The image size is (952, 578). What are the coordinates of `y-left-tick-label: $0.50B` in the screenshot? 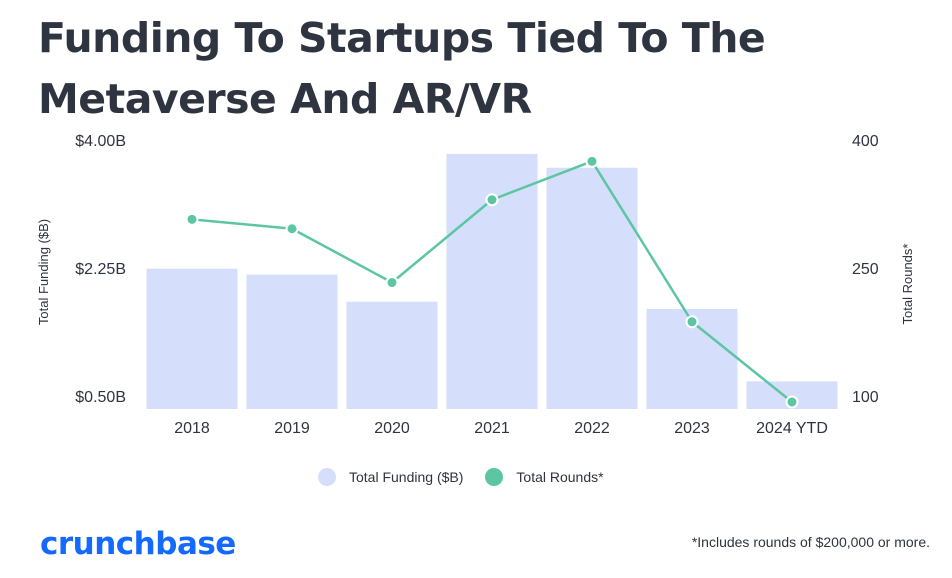 It's located at (100, 397).